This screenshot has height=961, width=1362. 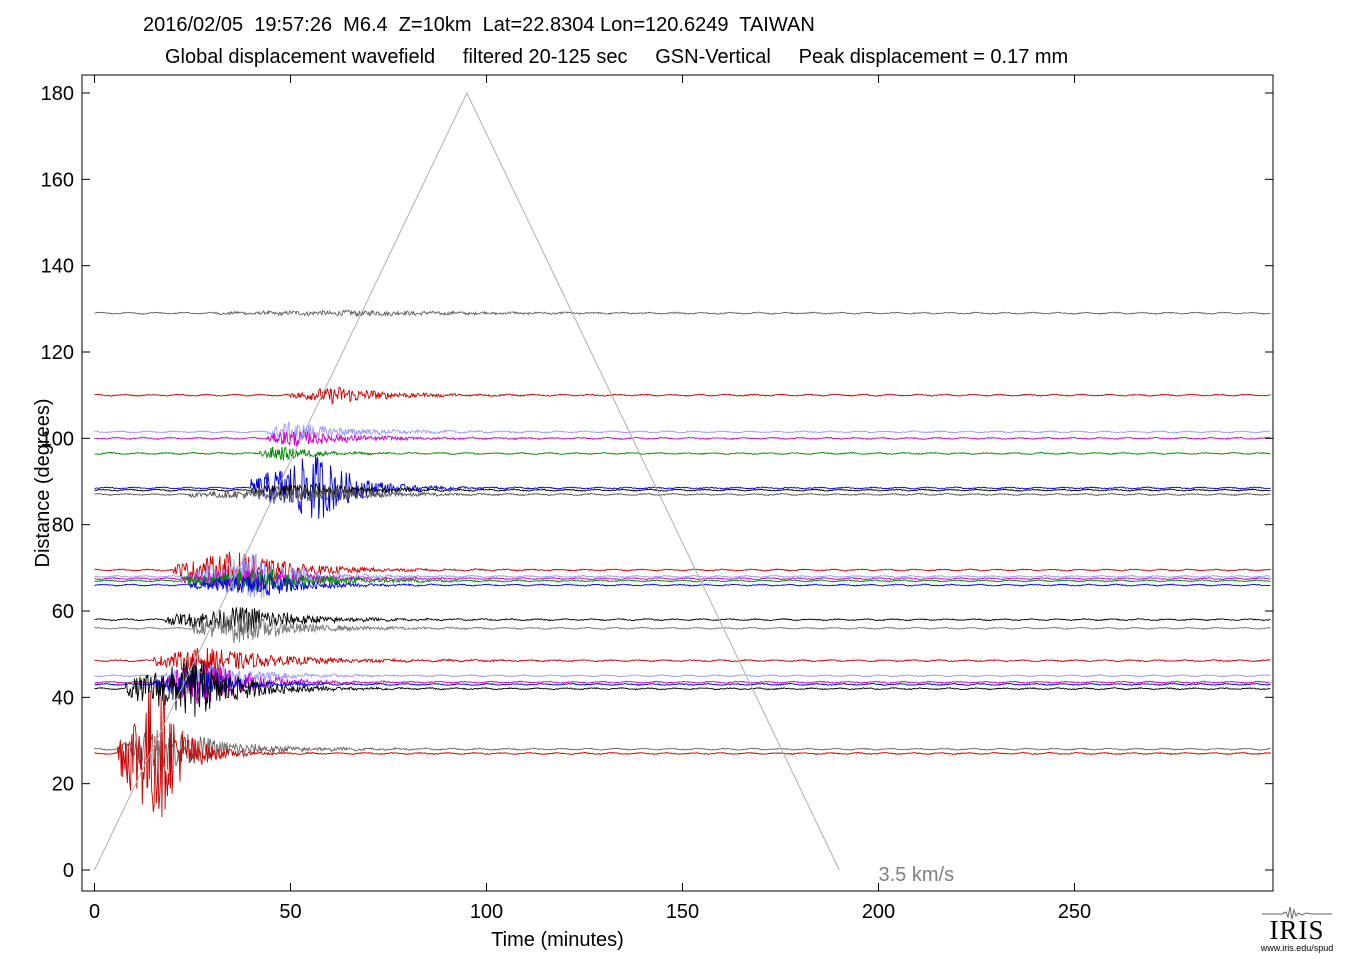 I want to click on x-tick-label: 100, so click(x=486, y=912).